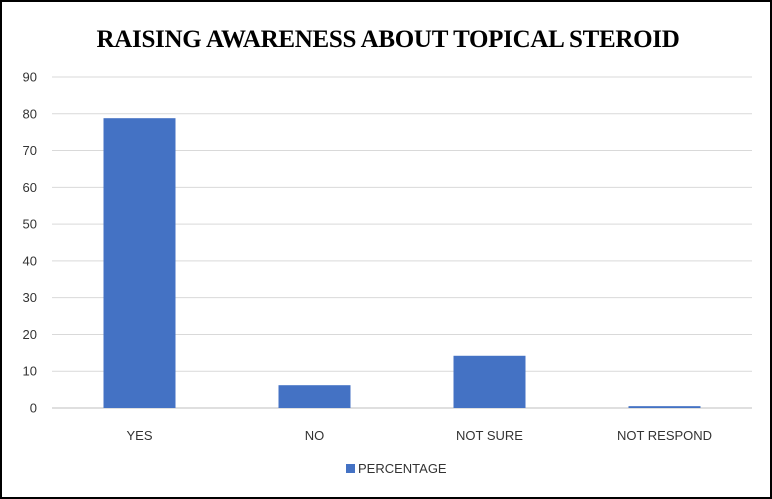 The image size is (772, 499). Describe the element at coordinates (30, 77) in the screenshot. I see `y-tick-label: 90` at that location.